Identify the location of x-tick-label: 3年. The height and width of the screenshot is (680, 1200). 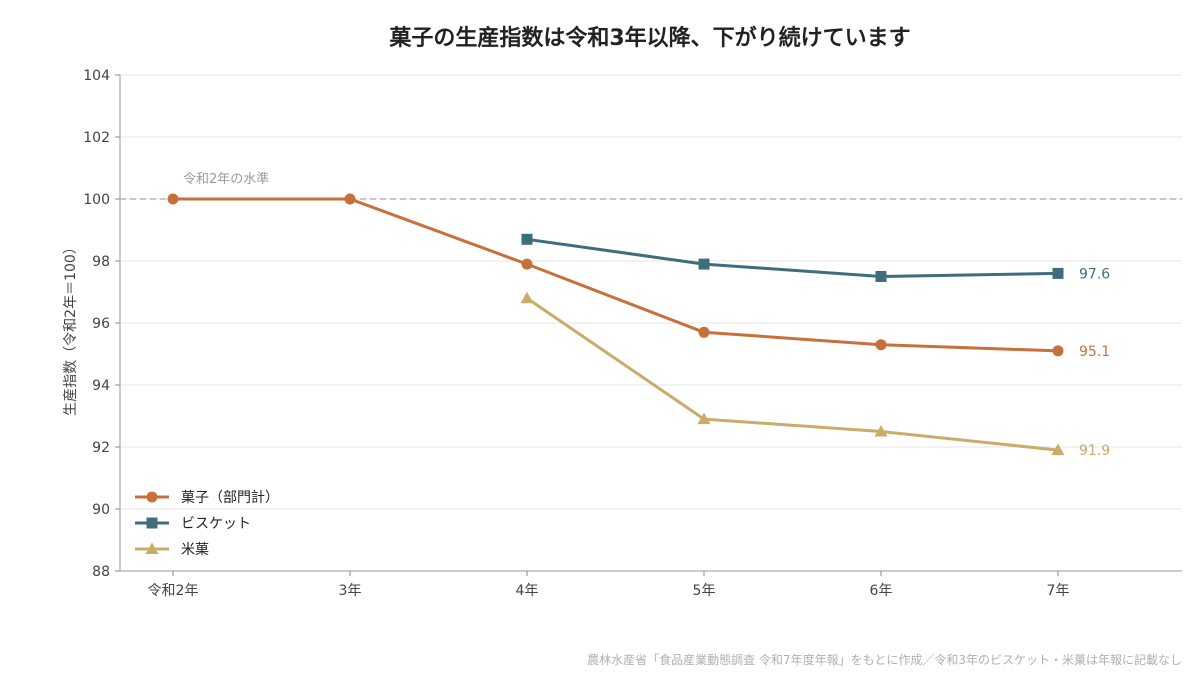
(350, 591).